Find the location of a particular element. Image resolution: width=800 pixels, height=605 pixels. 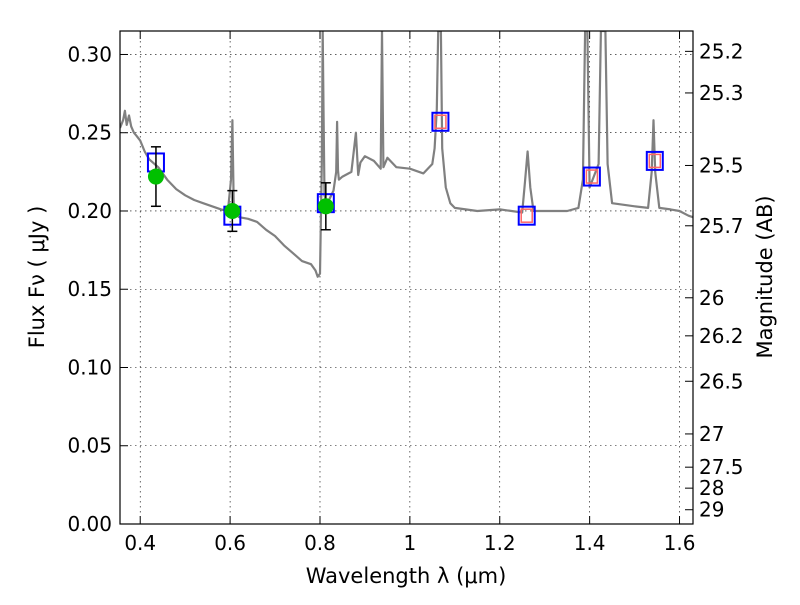

y-axis-label: Flux Fν ( μJy ) is located at coordinates (37, 277).